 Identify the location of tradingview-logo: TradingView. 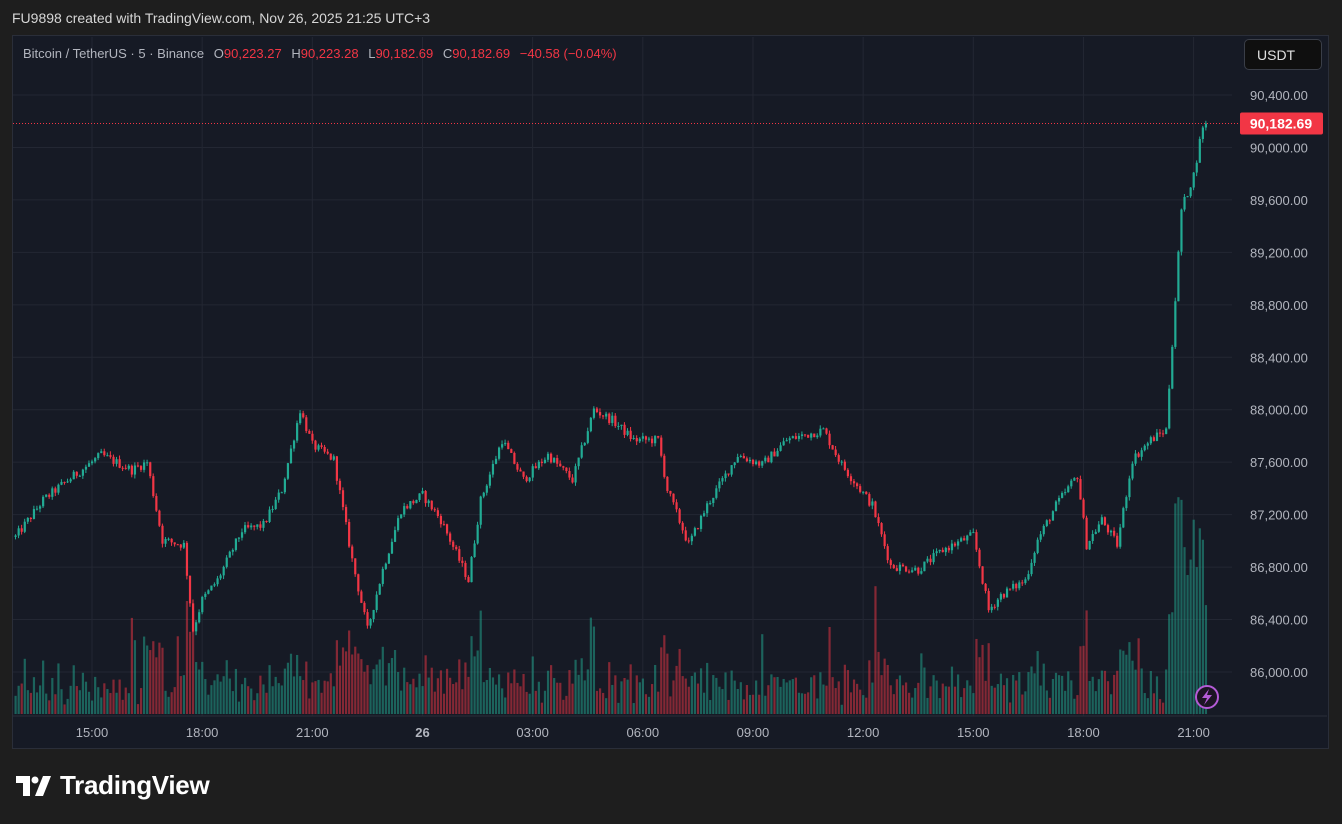
(113, 785).